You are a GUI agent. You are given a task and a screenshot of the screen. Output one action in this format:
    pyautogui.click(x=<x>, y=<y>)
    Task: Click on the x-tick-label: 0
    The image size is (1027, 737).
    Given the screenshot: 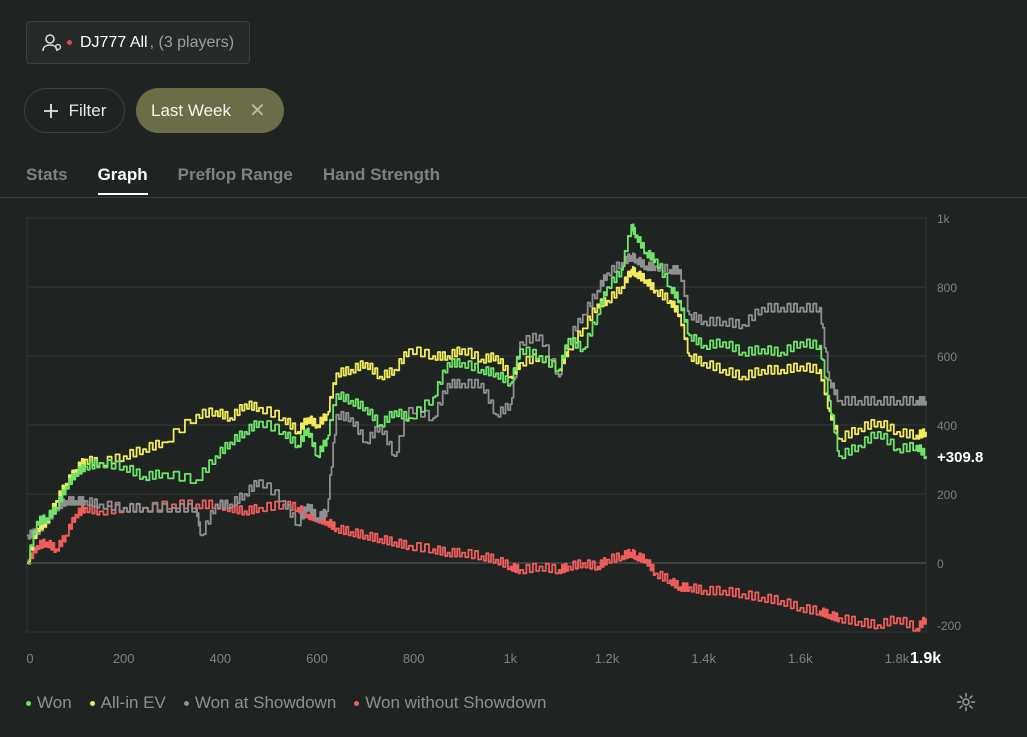 What is the action you would take?
    pyautogui.click(x=29, y=658)
    